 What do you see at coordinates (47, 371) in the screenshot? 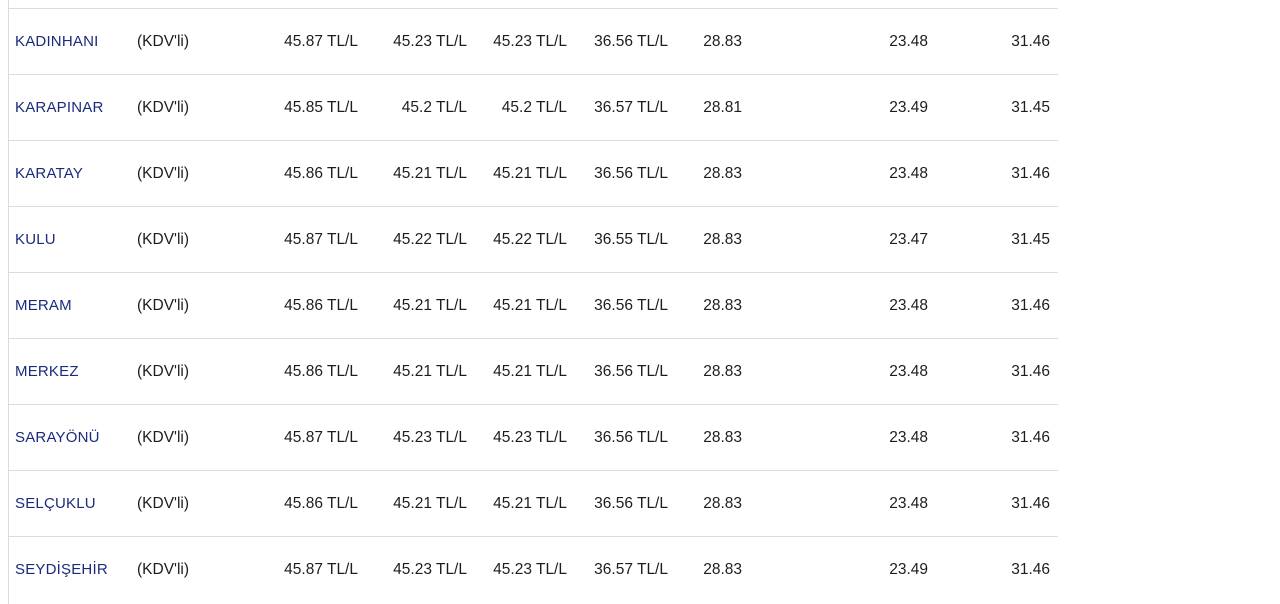
I see `district-link: MERKEZ` at bounding box center [47, 371].